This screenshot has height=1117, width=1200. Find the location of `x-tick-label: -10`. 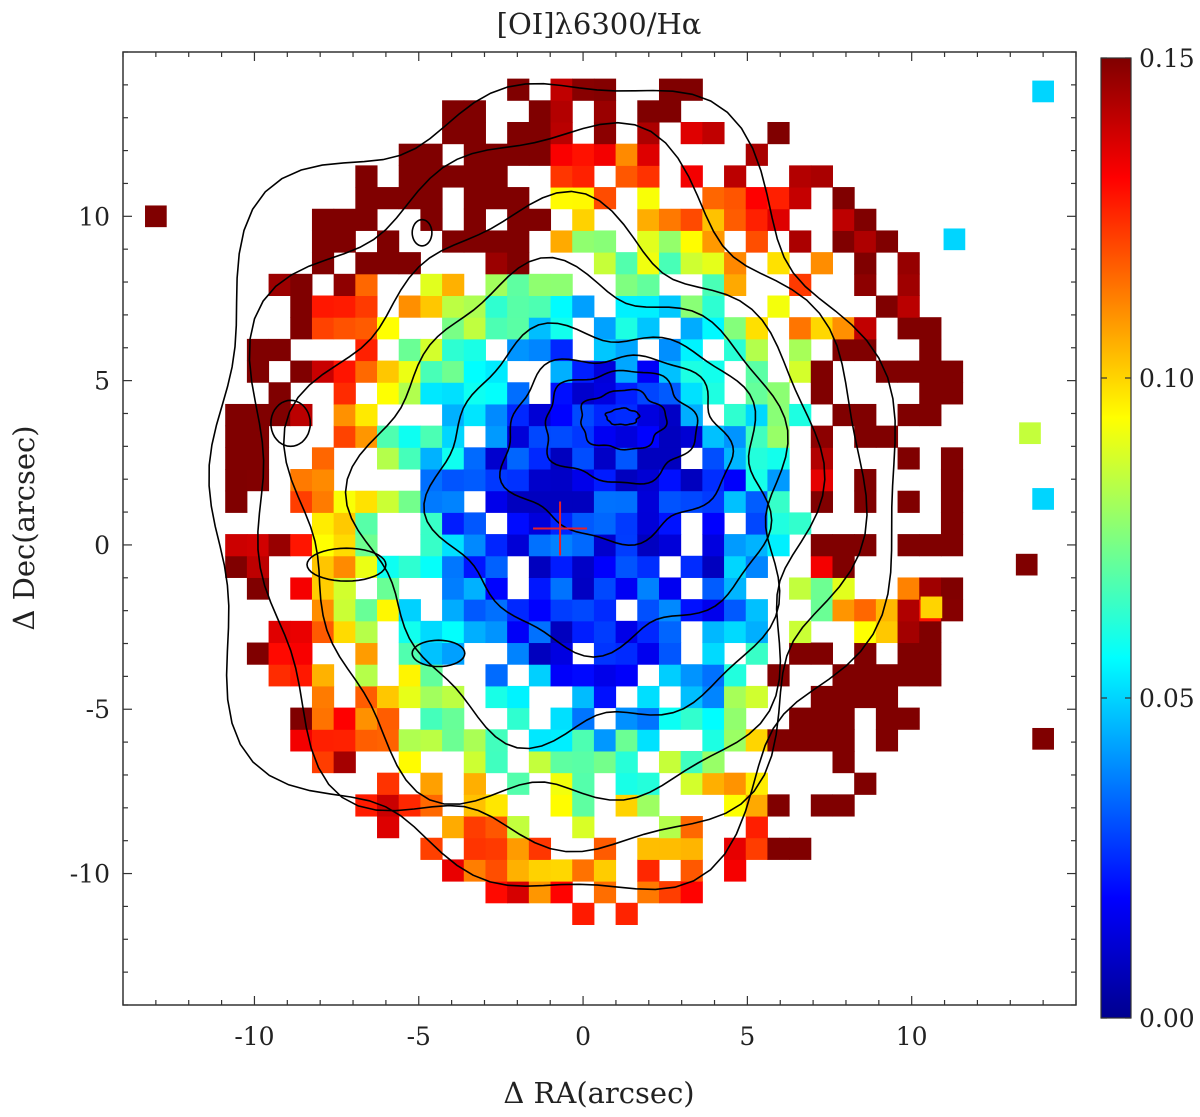

x-tick-label: -10 is located at coordinates (254, 1036).